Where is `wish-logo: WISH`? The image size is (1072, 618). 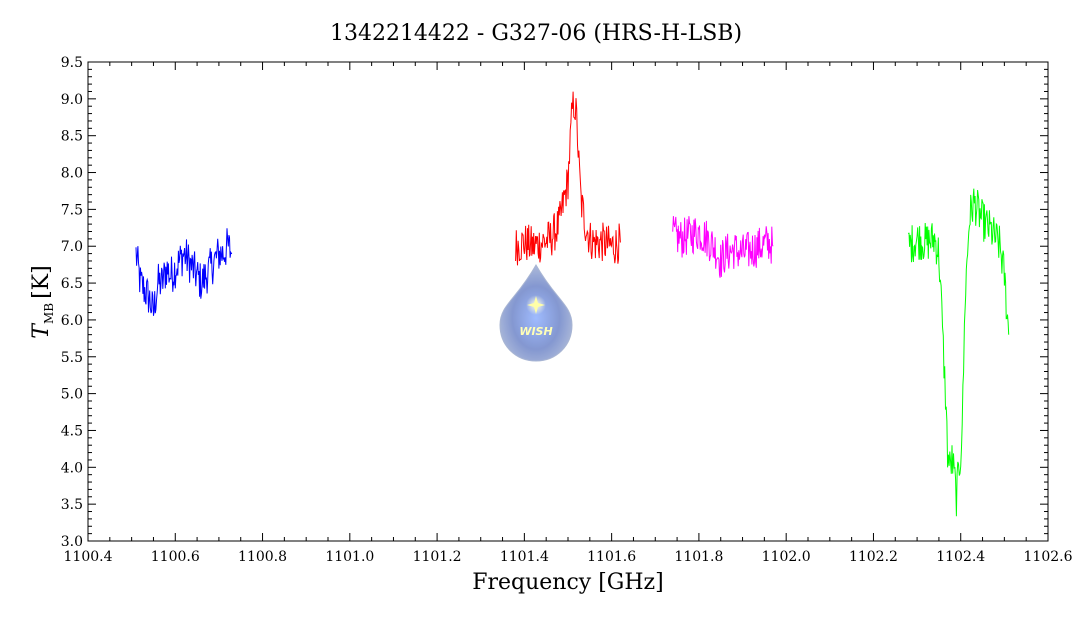
wish-logo: WISH is located at coordinates (536, 312).